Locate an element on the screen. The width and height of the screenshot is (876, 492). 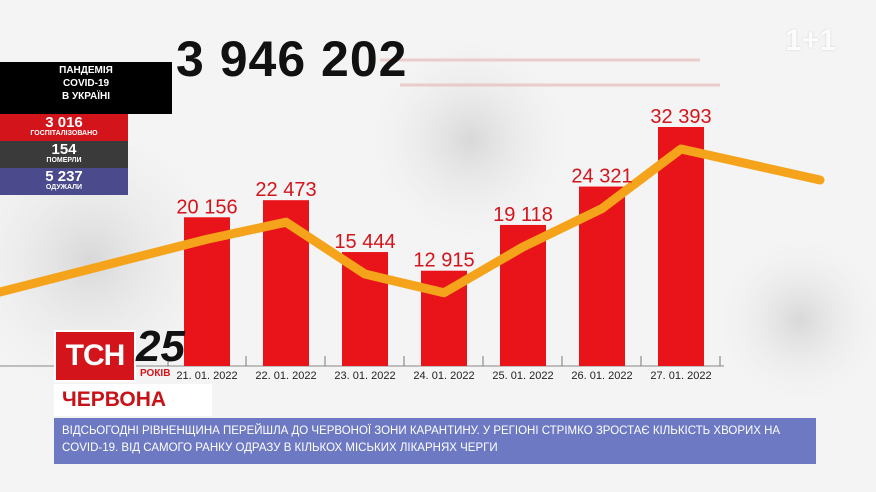
stat-value: 3 016 is located at coordinates (64, 122).